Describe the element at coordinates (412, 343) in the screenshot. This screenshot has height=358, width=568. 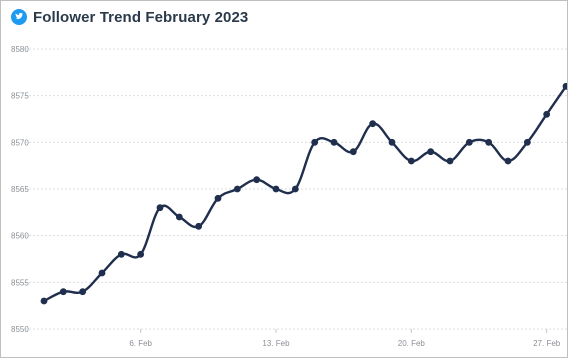
I see `x-tick-label: 20. Feb` at that location.